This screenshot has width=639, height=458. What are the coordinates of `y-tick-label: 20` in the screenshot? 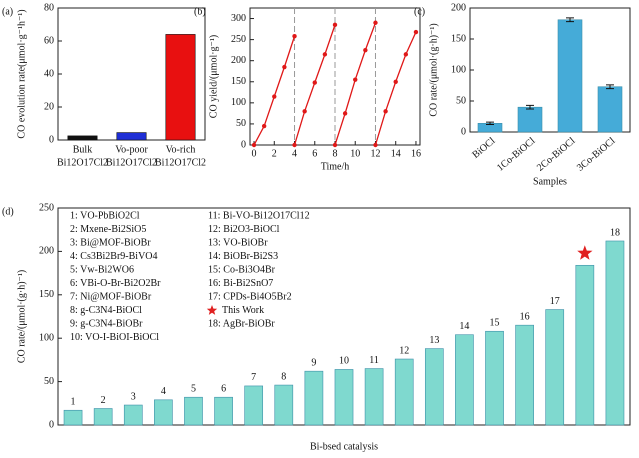 It's located at (49, 106).